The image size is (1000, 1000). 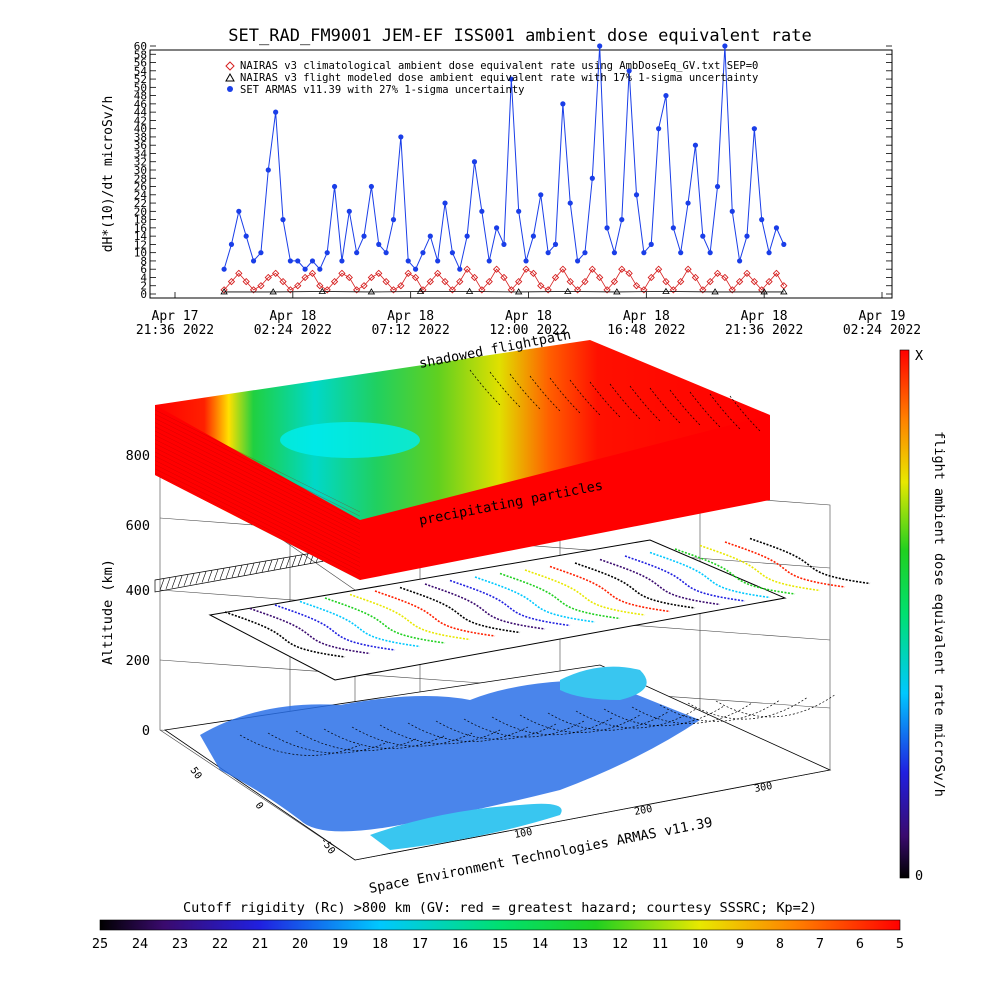 I want to click on y-tick-label: 48, so click(x=140, y=96).